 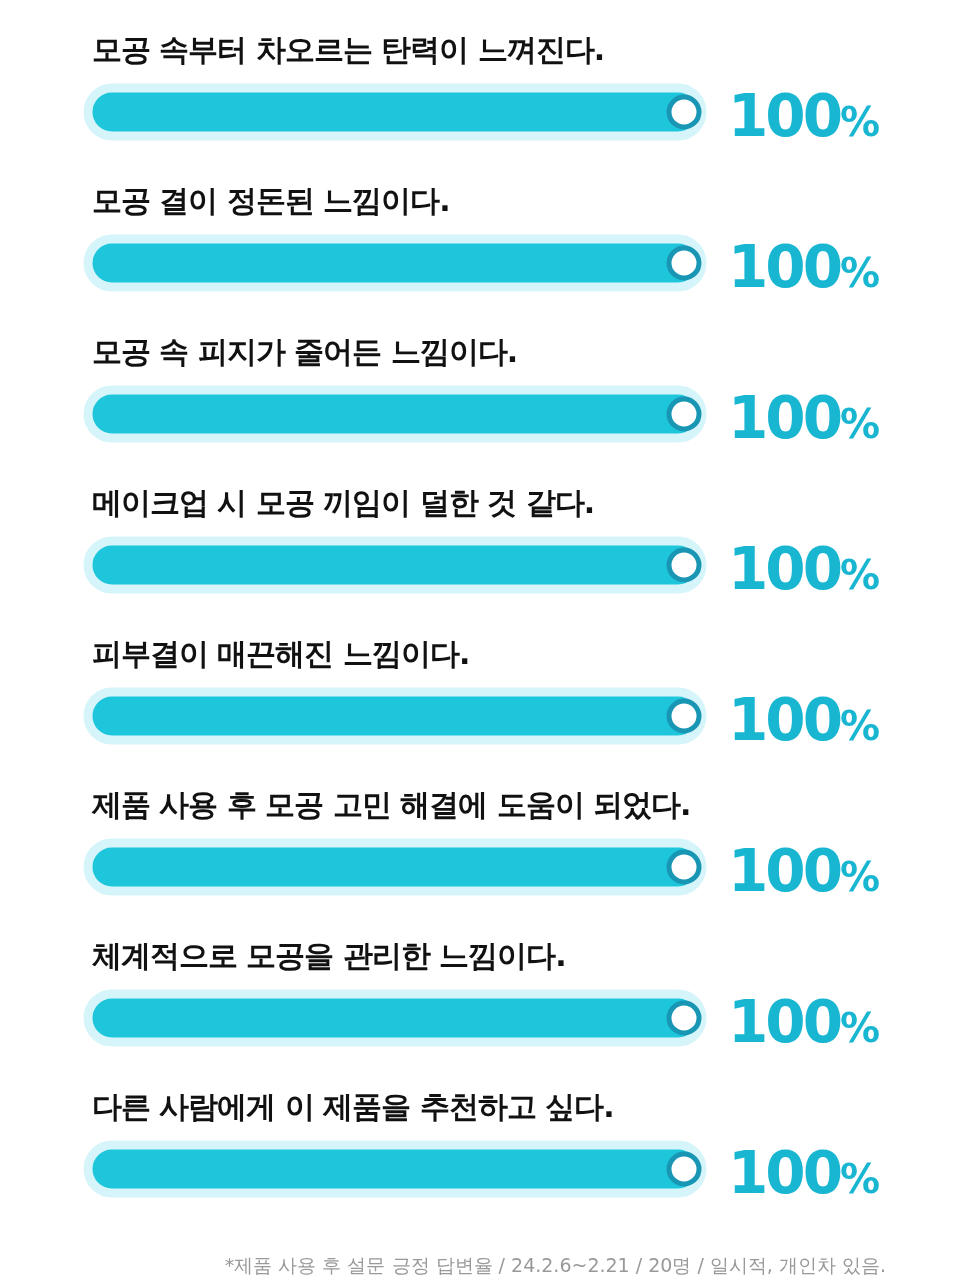 What do you see at coordinates (391, 804) in the screenshot?
I see `y-tick-label: 제품 사용 후 모공 고민 해결에 도움이 되었다.` at bounding box center [391, 804].